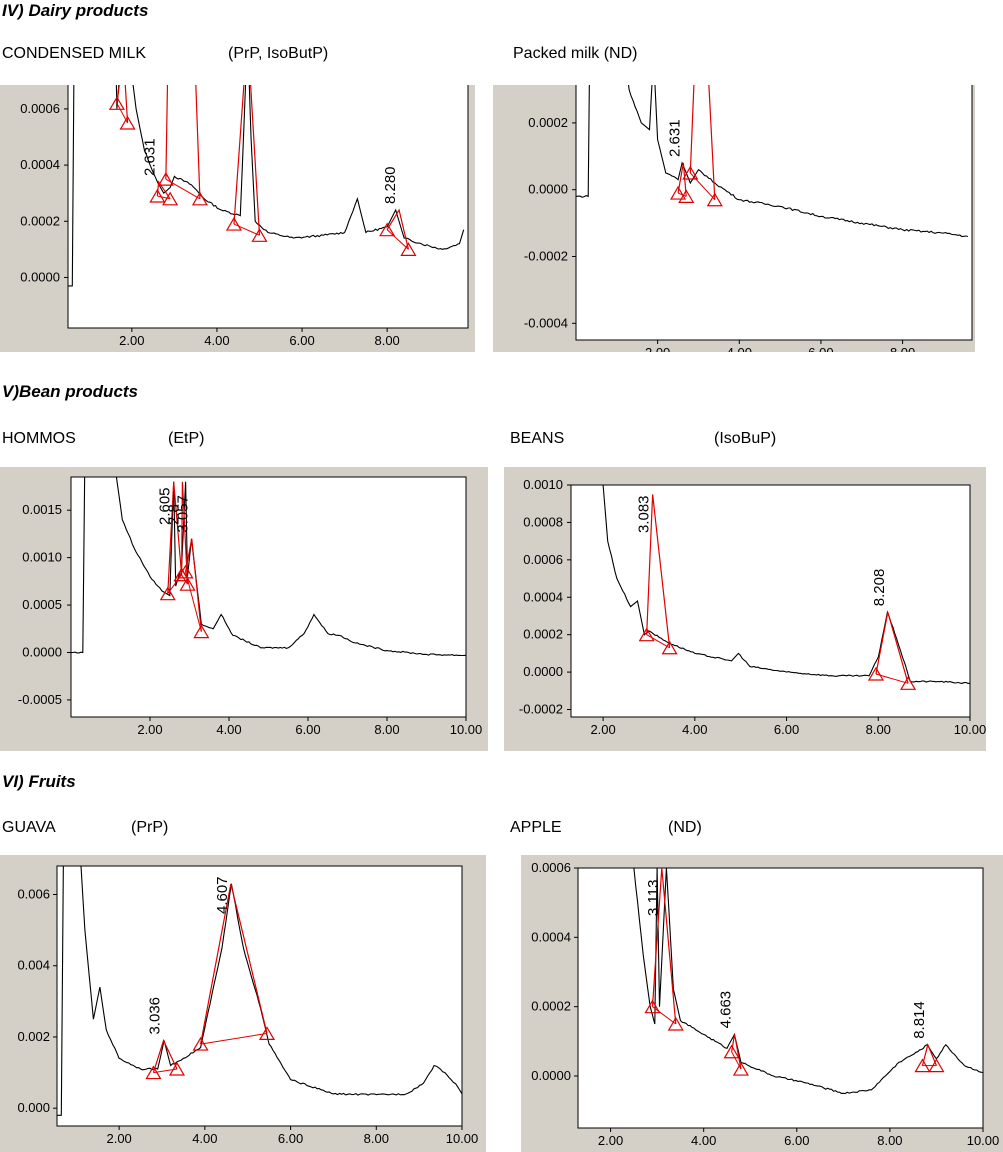  I want to click on y-tick-label: 0.0002, so click(551, 1006).